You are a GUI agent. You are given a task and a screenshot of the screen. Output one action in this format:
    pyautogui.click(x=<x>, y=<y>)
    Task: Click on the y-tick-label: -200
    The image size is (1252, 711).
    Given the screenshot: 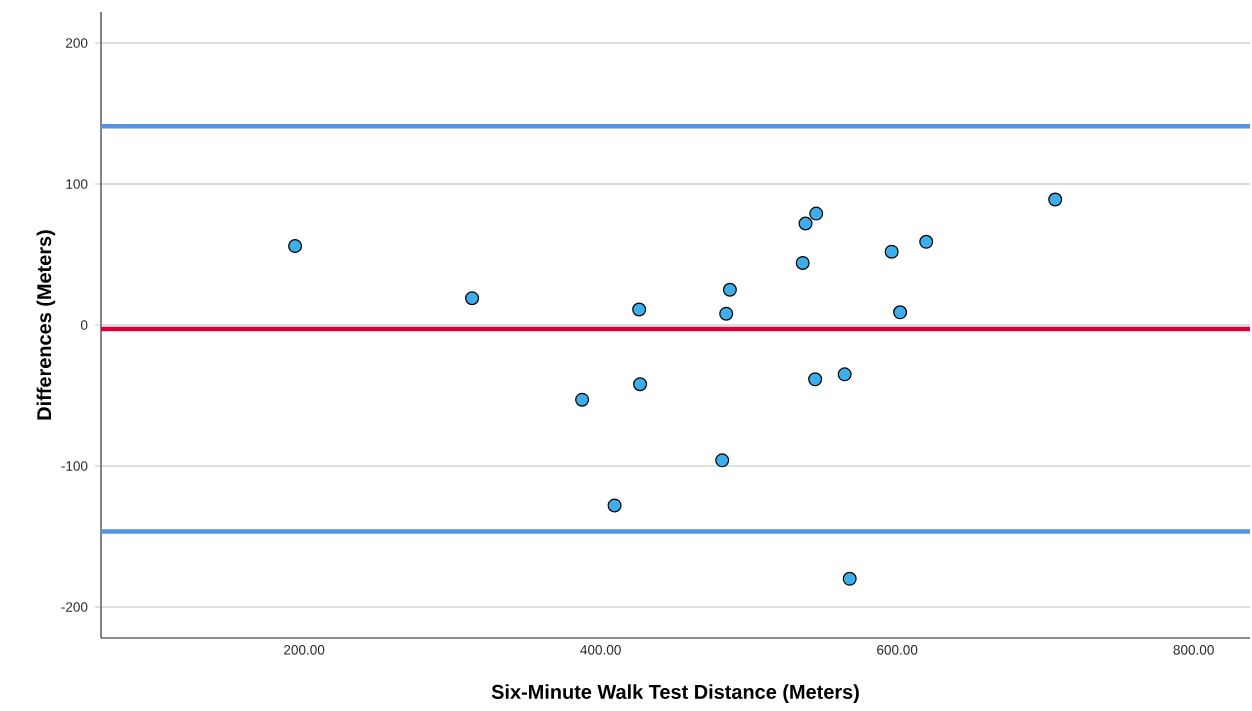 What is the action you would take?
    pyautogui.click(x=74, y=607)
    